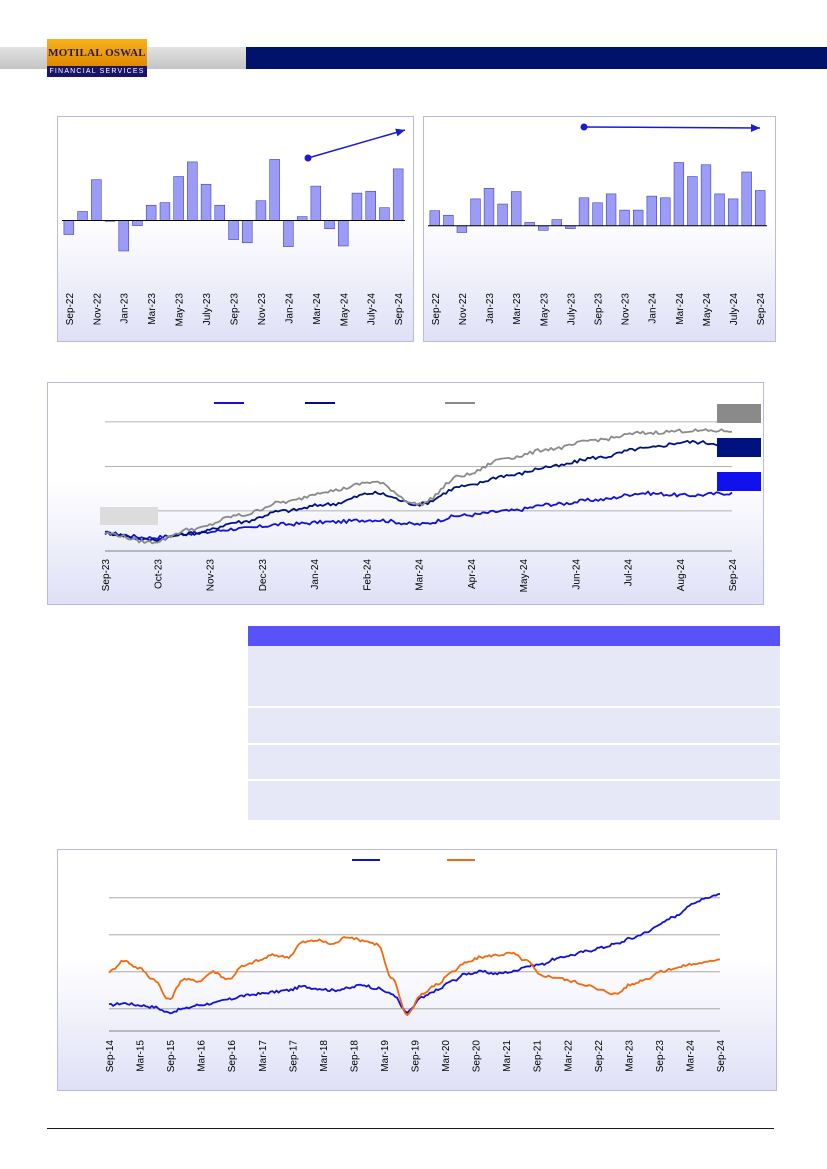 This screenshot has height=1169, width=827. Describe the element at coordinates (158, 574) in the screenshot. I see `x-tick-label: Oct-23` at that location.